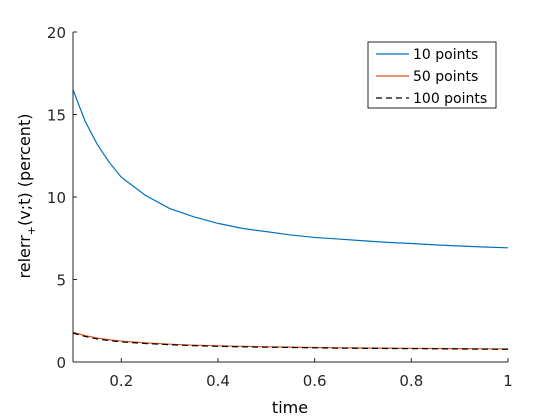  Describe the element at coordinates (24, 257) in the screenshot. I see `y-axis-label-main: relerr` at that location.